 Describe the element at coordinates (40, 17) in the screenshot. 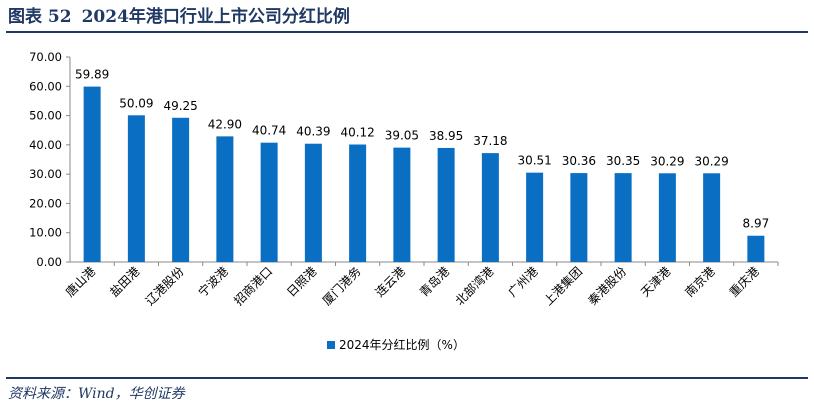

I see `figure-number: 图表 52` at that location.